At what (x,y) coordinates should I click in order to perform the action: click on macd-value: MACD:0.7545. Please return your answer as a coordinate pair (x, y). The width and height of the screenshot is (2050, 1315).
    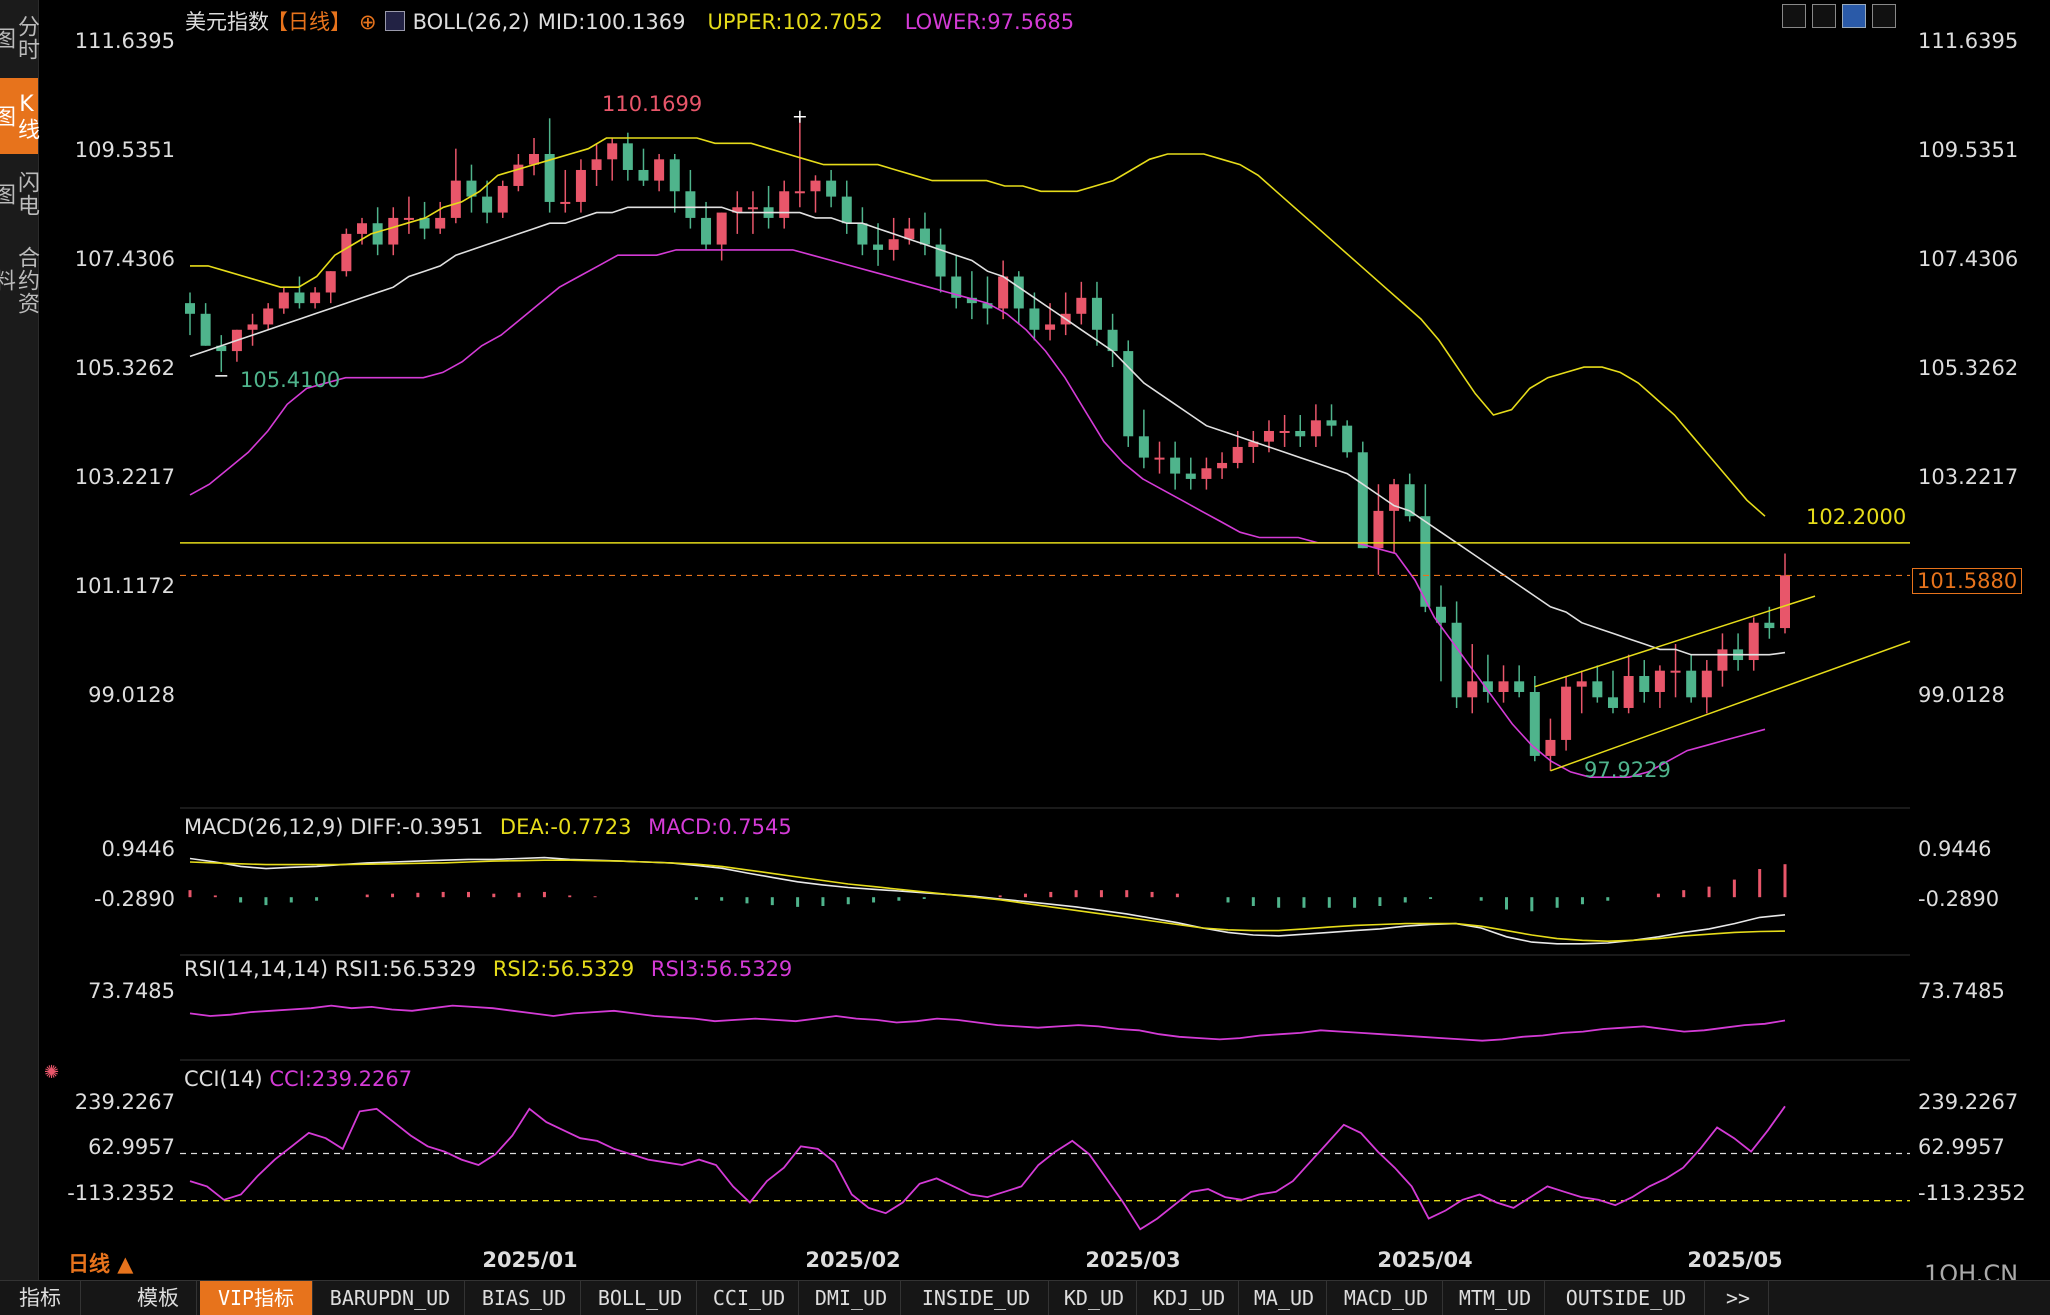
    Looking at the image, I should click on (720, 827).